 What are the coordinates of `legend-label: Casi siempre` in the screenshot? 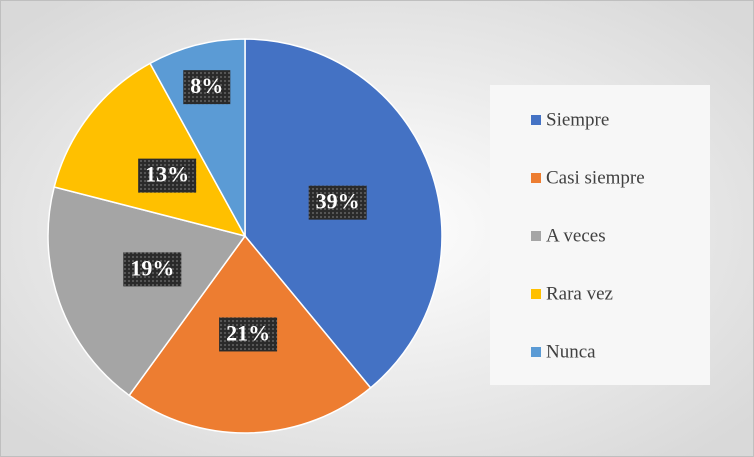 It's located at (595, 177).